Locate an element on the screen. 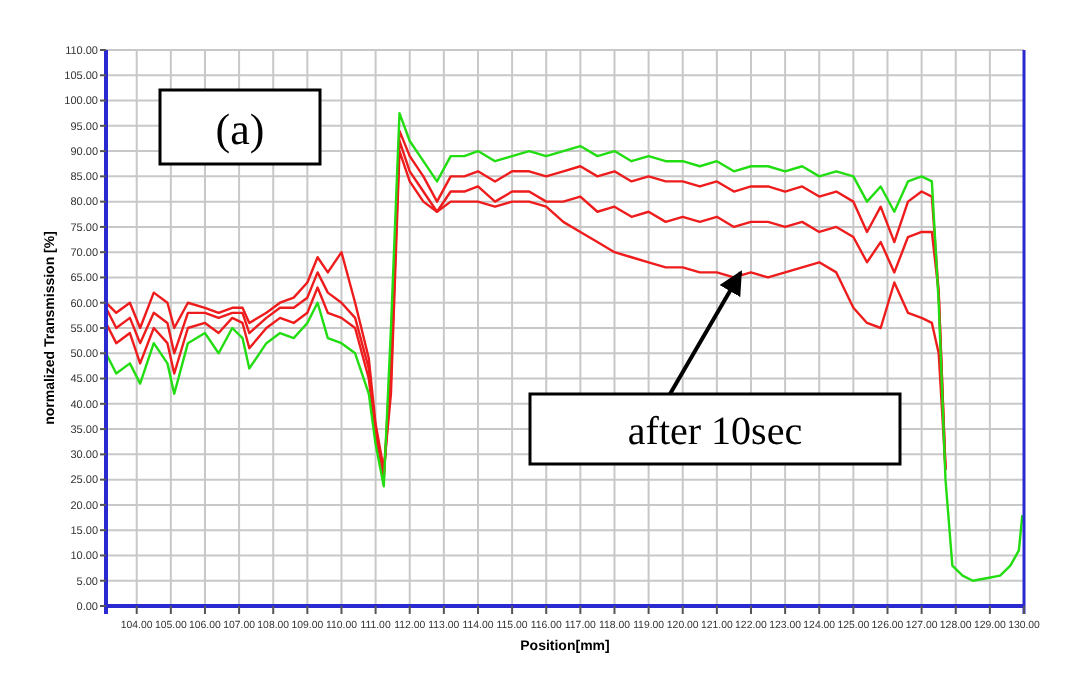  annotation: after 10sec is located at coordinates (715, 432).